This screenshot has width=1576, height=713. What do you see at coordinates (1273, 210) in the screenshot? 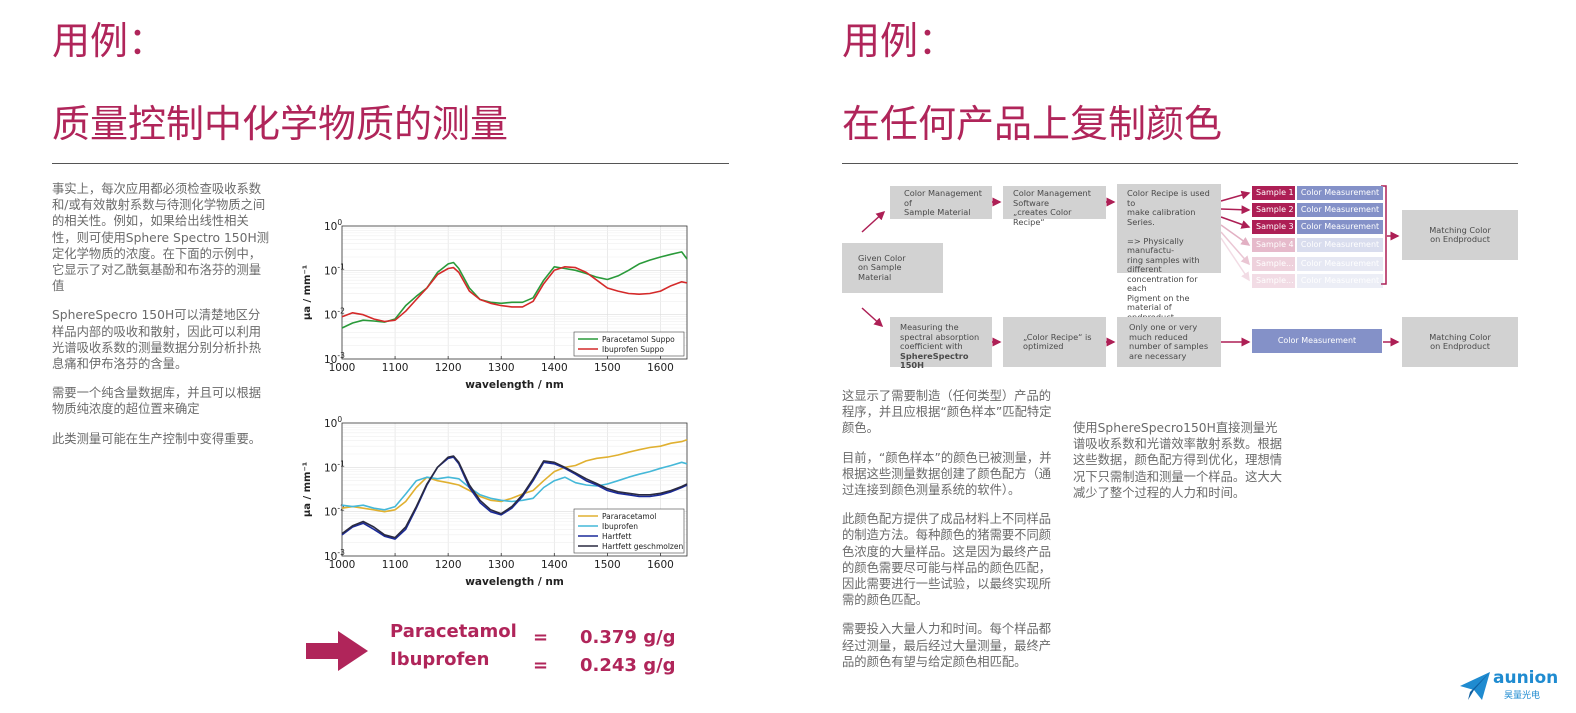
I see `sample-2-label: Sample 2` at bounding box center [1273, 210].